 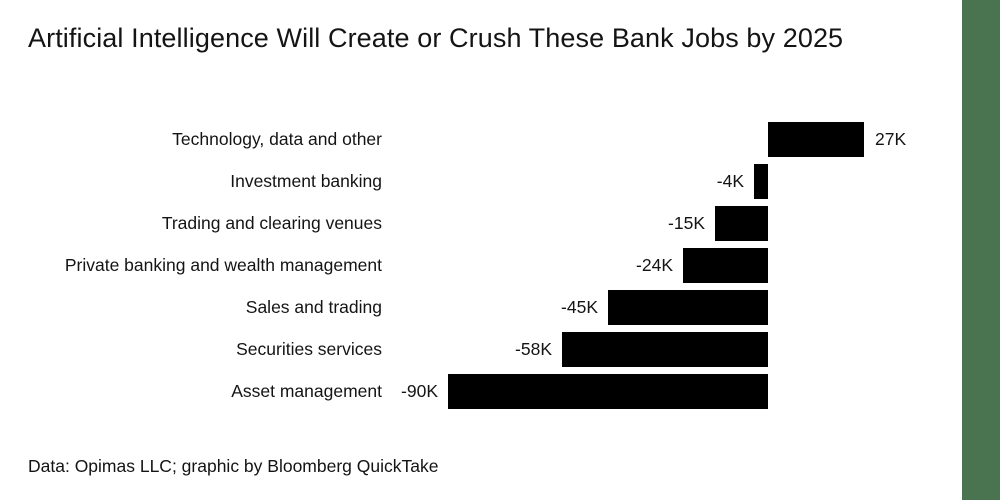 What do you see at coordinates (306, 181) in the screenshot?
I see `category-label: Investment banking` at bounding box center [306, 181].